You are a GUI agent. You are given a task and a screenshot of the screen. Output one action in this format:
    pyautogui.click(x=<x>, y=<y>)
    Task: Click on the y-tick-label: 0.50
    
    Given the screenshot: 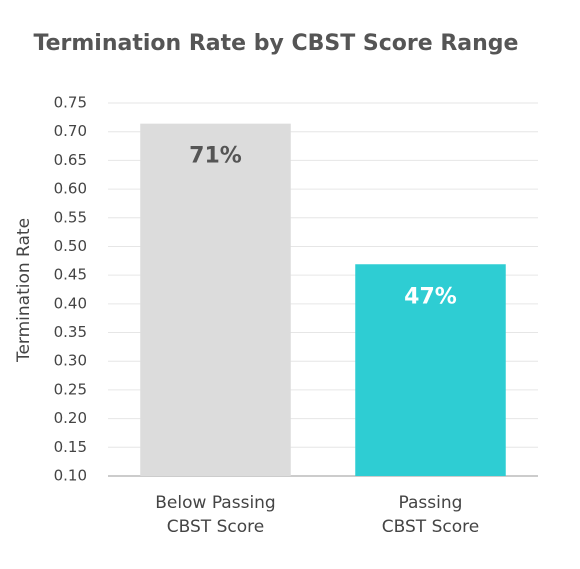 What is the action you would take?
    pyautogui.click(x=70, y=246)
    